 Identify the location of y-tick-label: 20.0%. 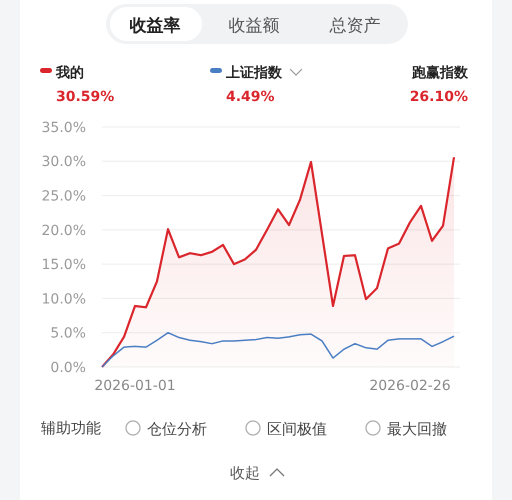
(64, 230).